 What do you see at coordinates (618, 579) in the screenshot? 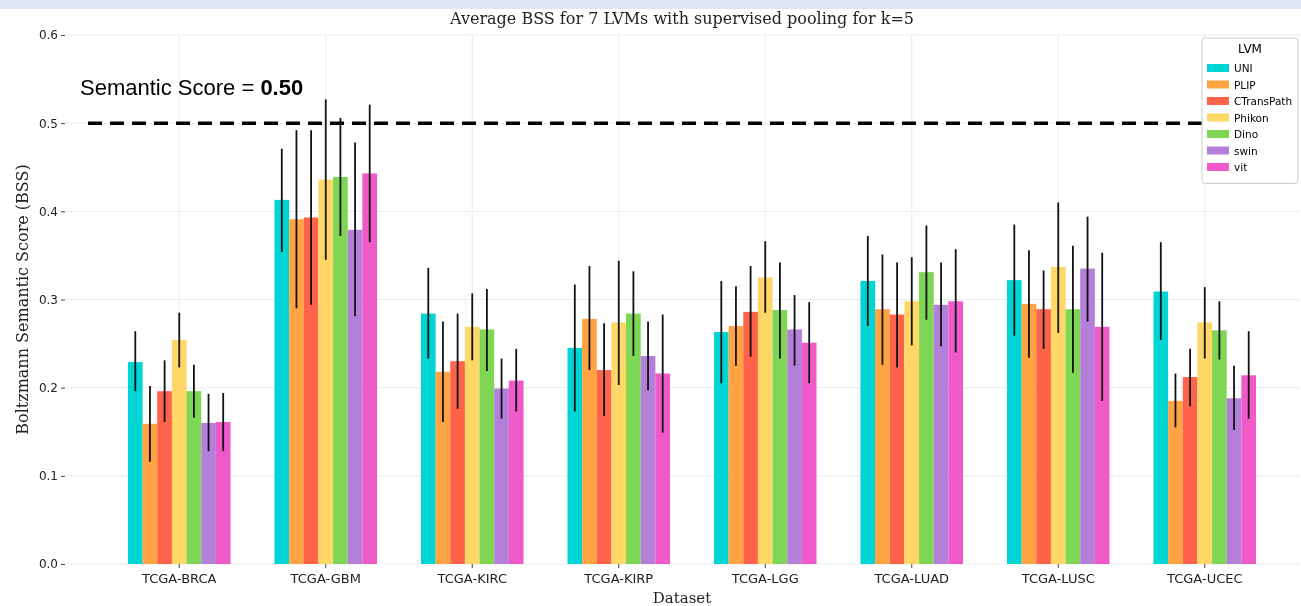
I see `x-tick-label: TCGA-KIRP` at bounding box center [618, 579].